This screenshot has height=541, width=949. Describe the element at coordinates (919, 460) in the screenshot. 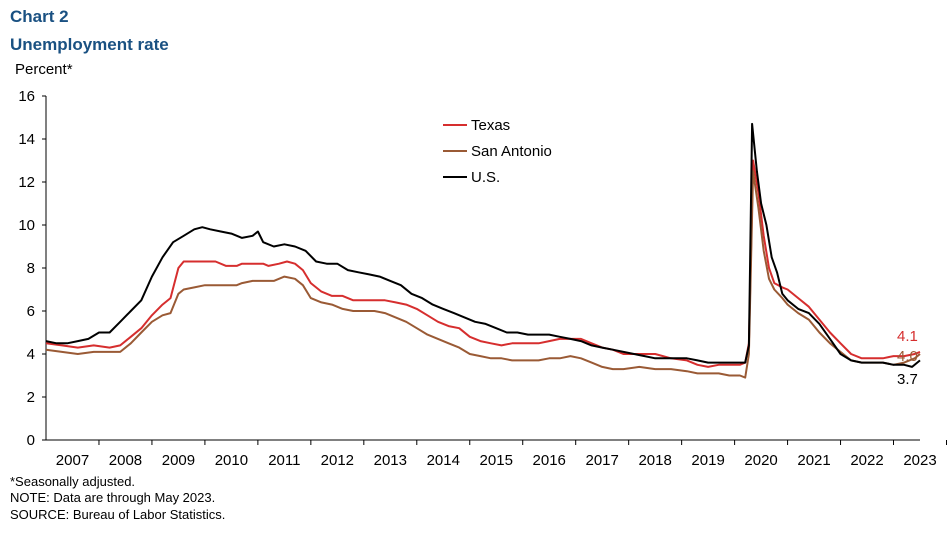

I see `x-tick-label: 2023` at that location.